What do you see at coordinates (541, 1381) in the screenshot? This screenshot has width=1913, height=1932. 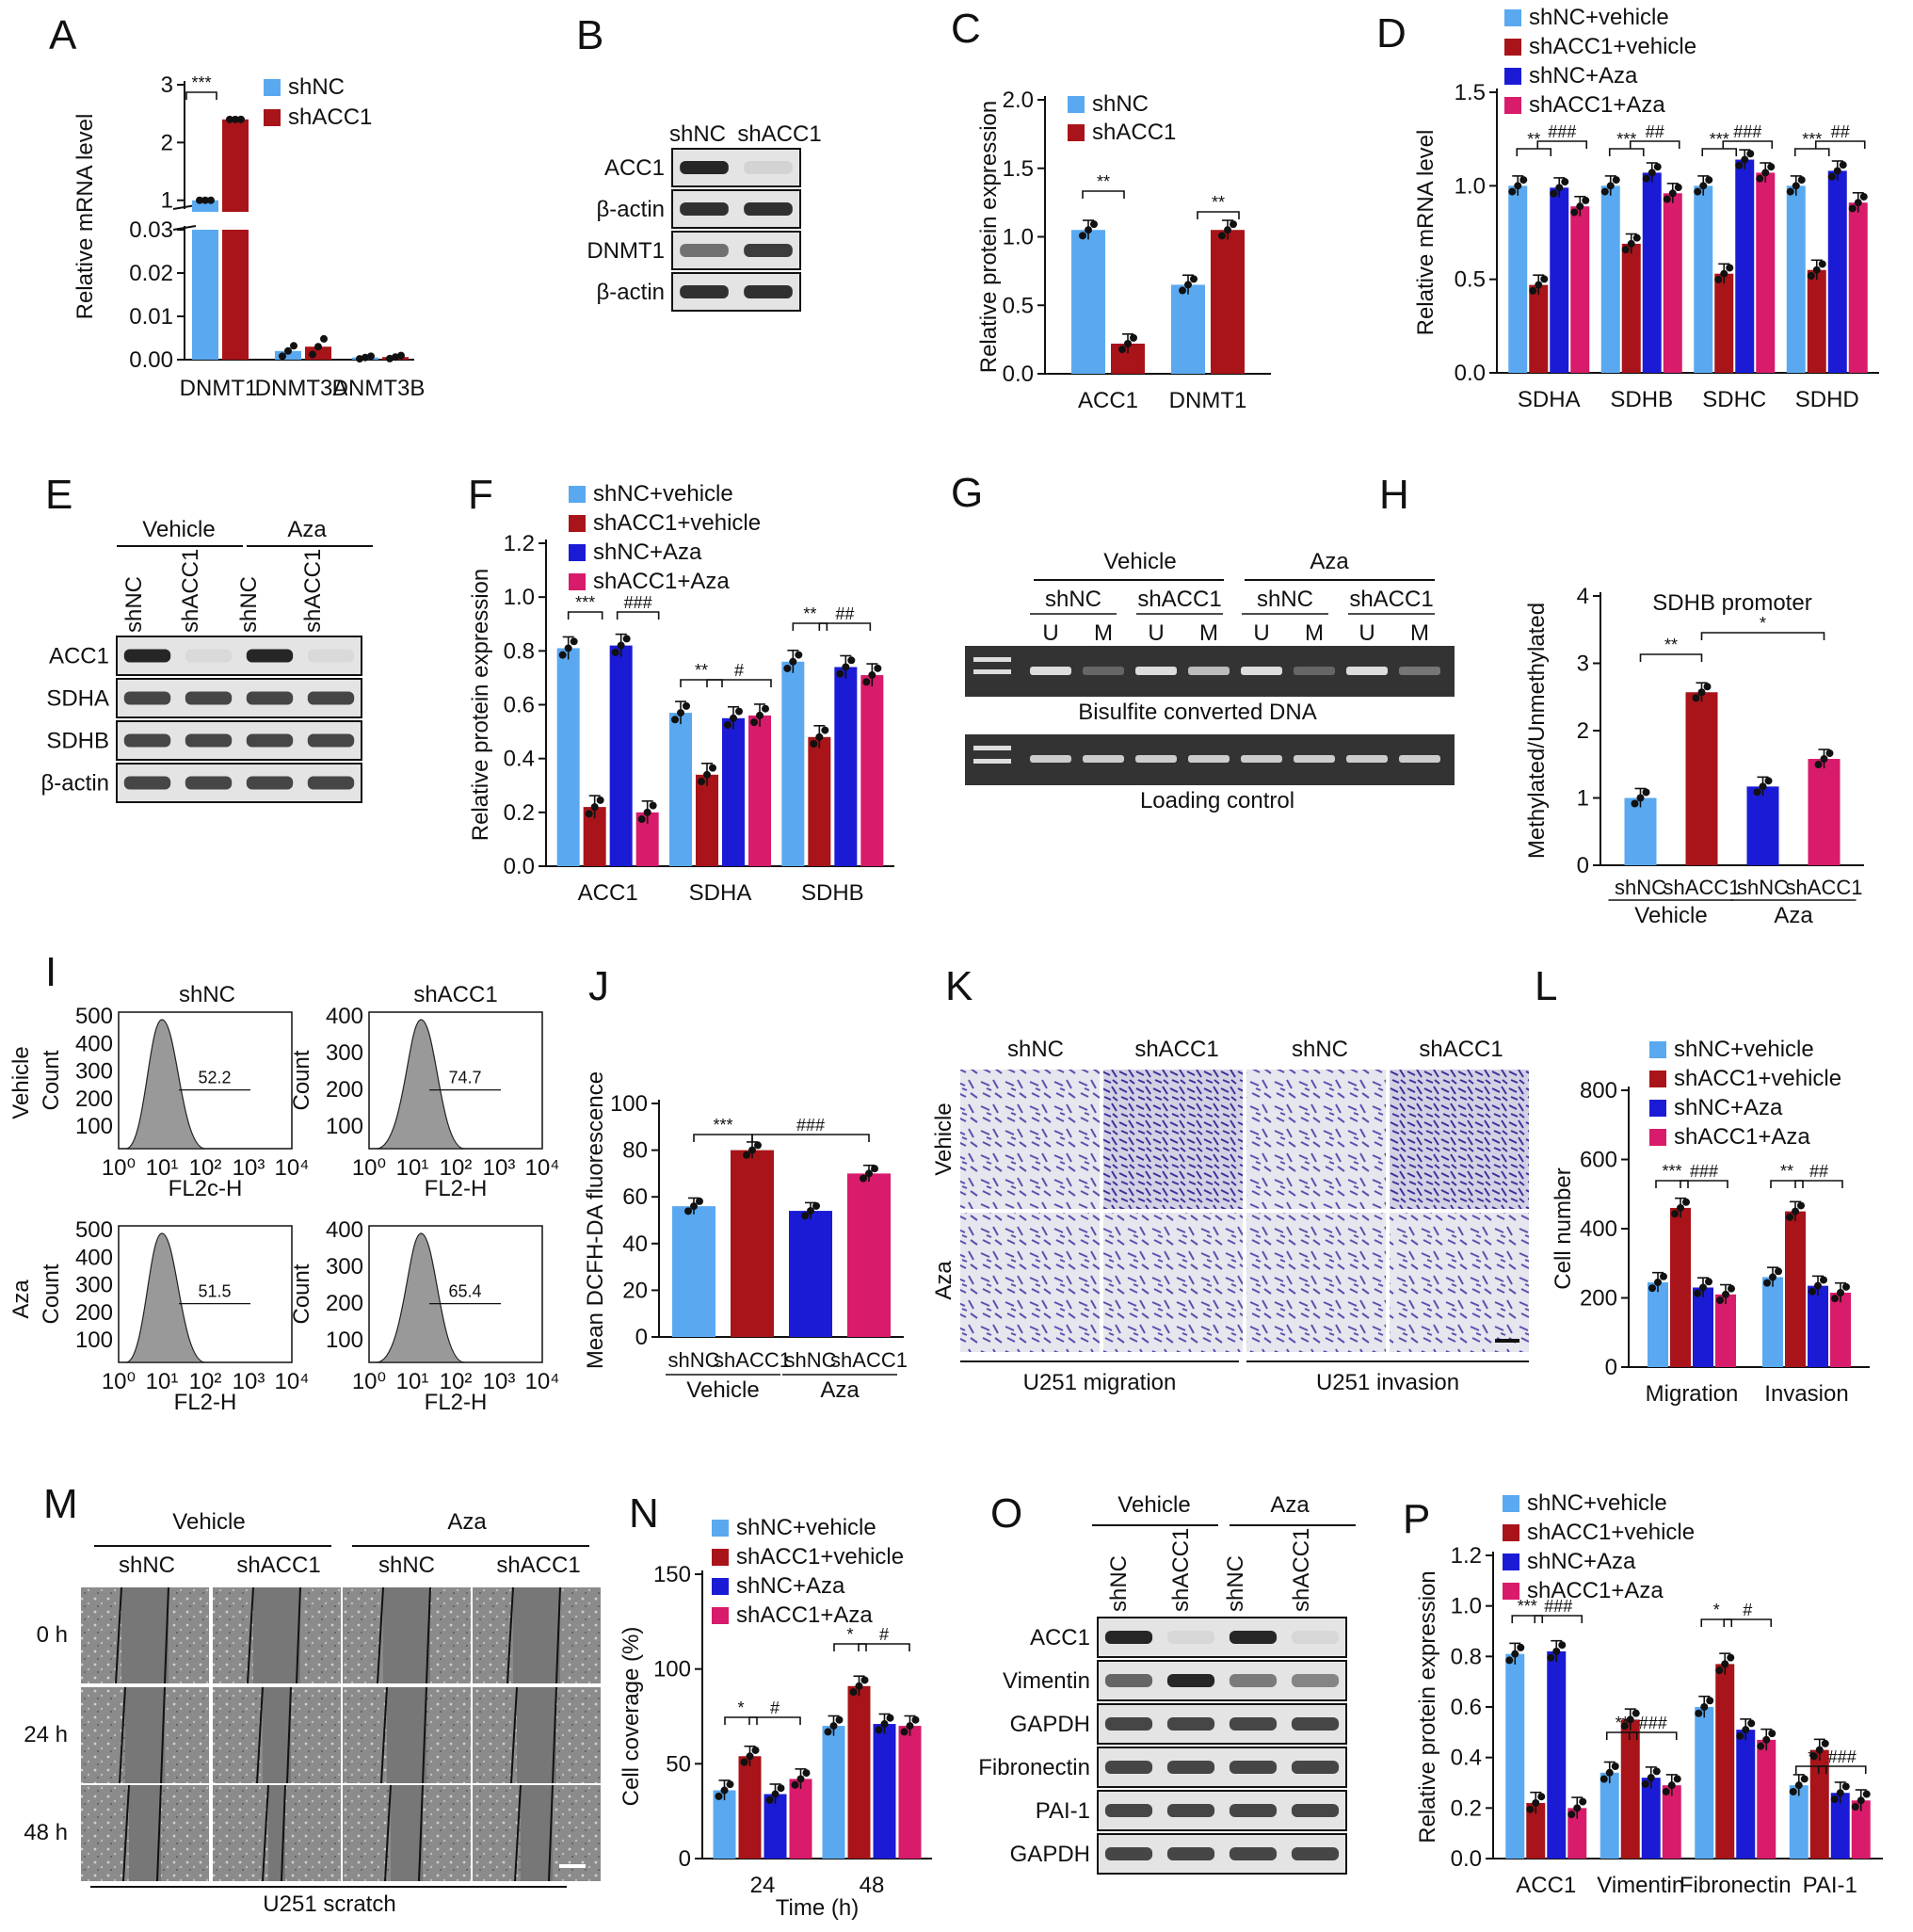 I see `x-tick-label: 10⁴` at bounding box center [541, 1381].